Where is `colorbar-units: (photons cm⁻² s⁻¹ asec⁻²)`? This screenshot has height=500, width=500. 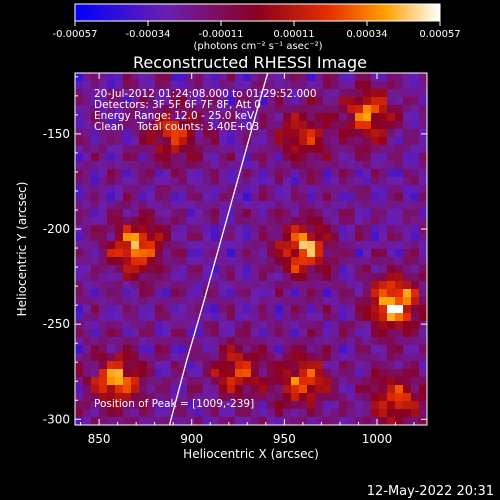 colorbar-units: (photons cm⁻² s⁻¹ asec⁻²) is located at coordinates (257, 46).